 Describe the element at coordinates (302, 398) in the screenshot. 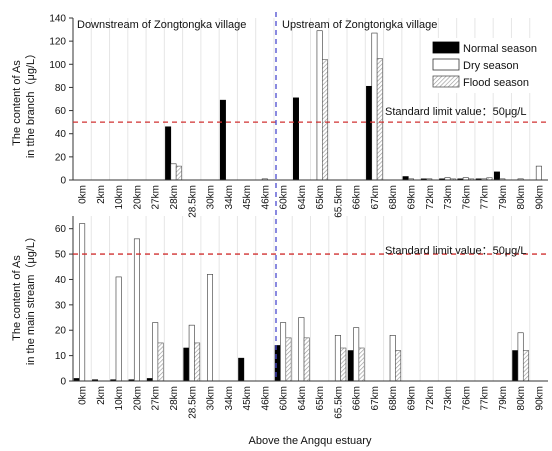

I see `main-stream-x-tick-label: 64km` at that location.